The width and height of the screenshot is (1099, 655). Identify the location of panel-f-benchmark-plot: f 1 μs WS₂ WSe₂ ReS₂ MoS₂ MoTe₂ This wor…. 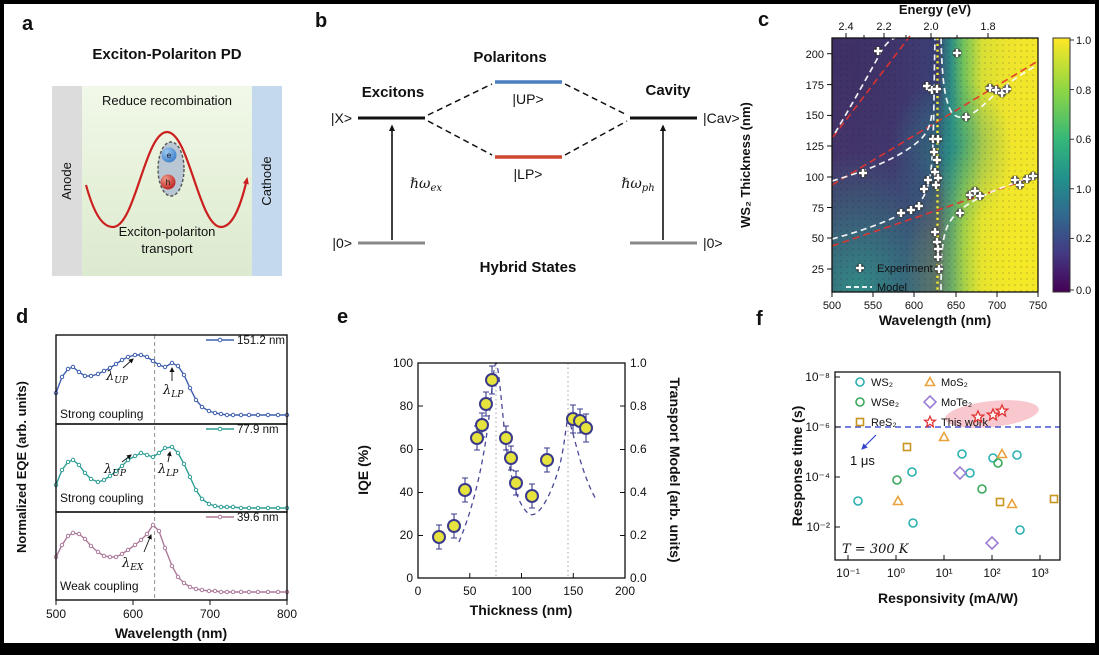
(908, 457).